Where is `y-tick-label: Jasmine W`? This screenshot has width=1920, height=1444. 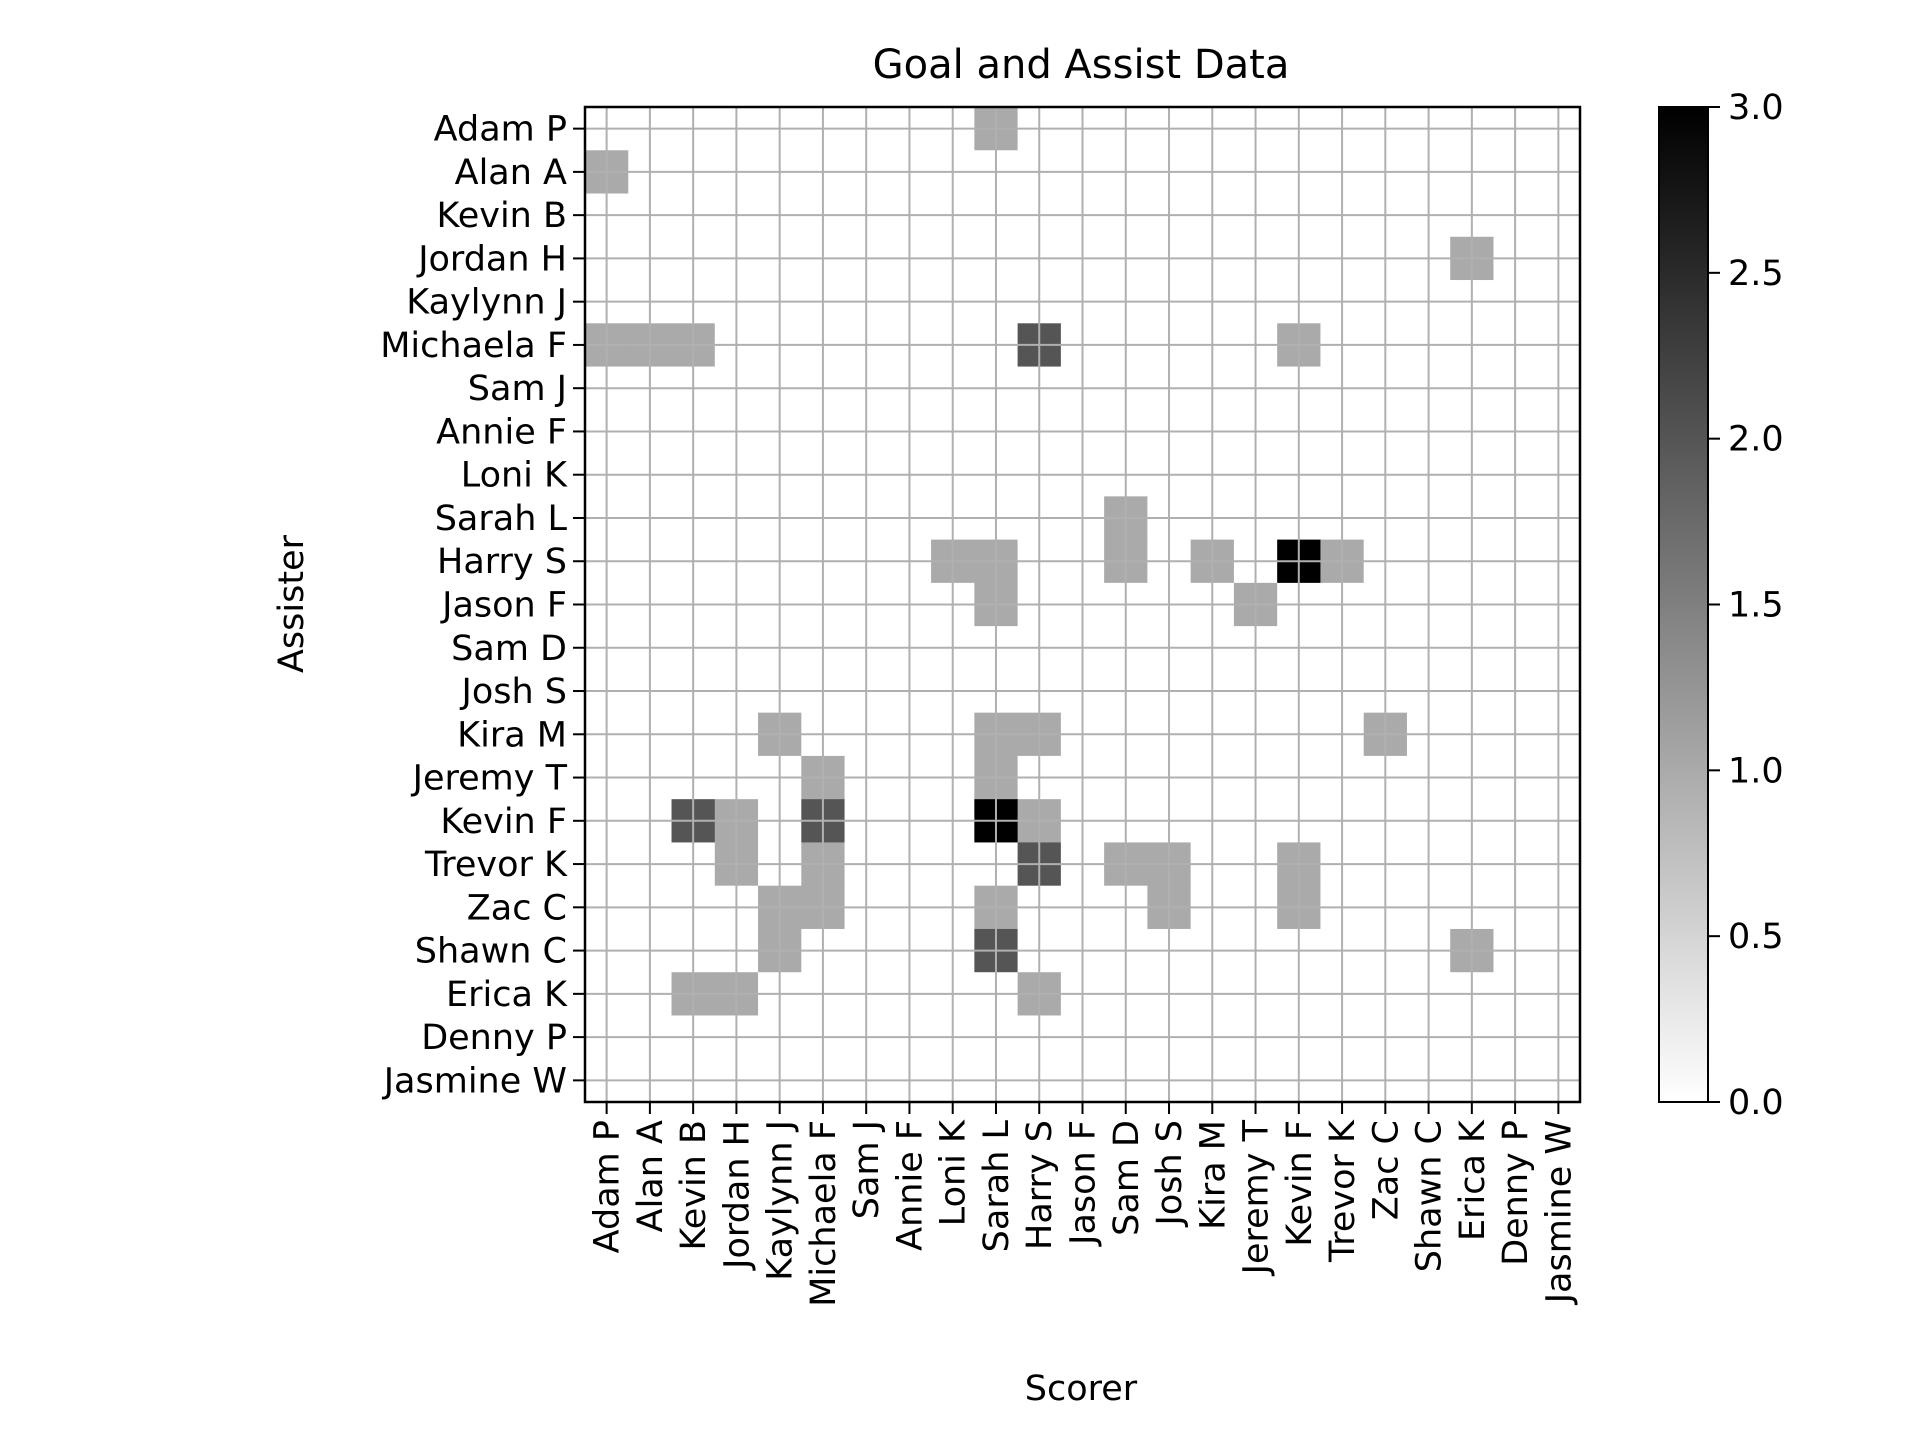 y-tick-label: Jasmine W is located at coordinates (474, 1081).